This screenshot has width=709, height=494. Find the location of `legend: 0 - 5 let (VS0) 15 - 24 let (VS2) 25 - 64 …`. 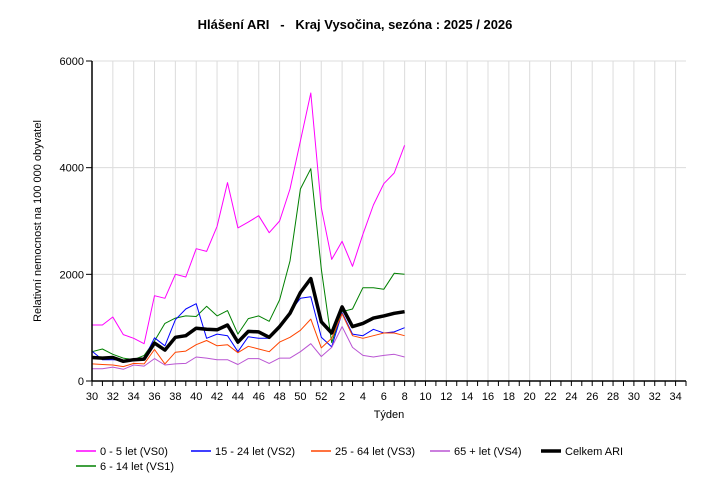

legend: 0 - 5 let (VS0) 15 - 24 let (VS2) 25 - 64 … is located at coordinates (349, 459).